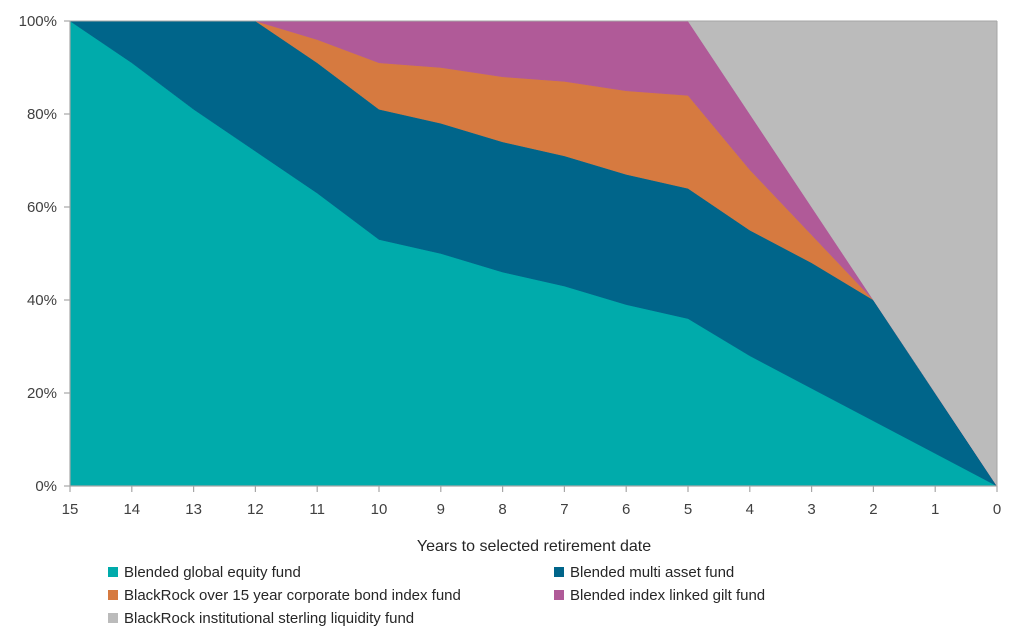  Describe the element at coordinates (331, 572) in the screenshot. I see `legend-item-equity: Blended global equity fund` at that location.